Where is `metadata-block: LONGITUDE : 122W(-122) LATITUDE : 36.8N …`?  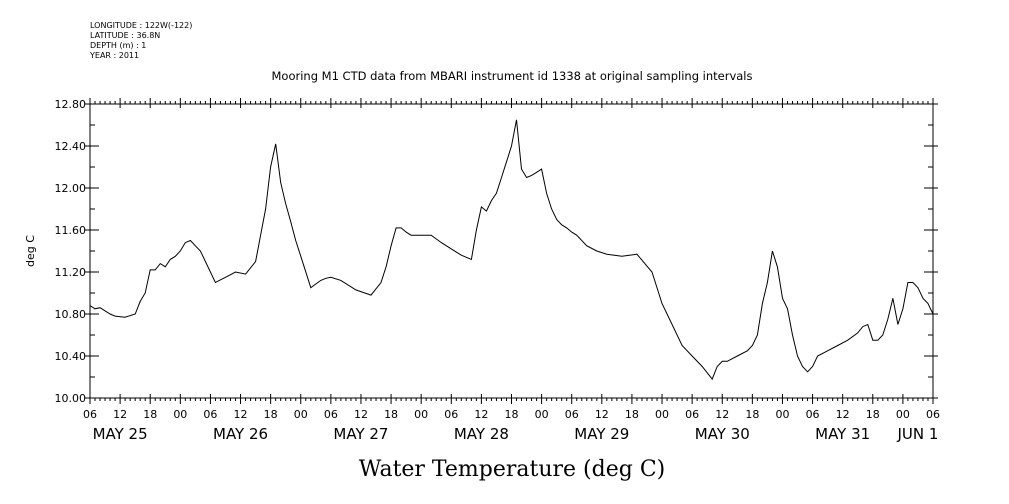
metadata-block: LONGITUDE : 122W(-122) LATITUDE : 36.8N … is located at coordinates (141, 41).